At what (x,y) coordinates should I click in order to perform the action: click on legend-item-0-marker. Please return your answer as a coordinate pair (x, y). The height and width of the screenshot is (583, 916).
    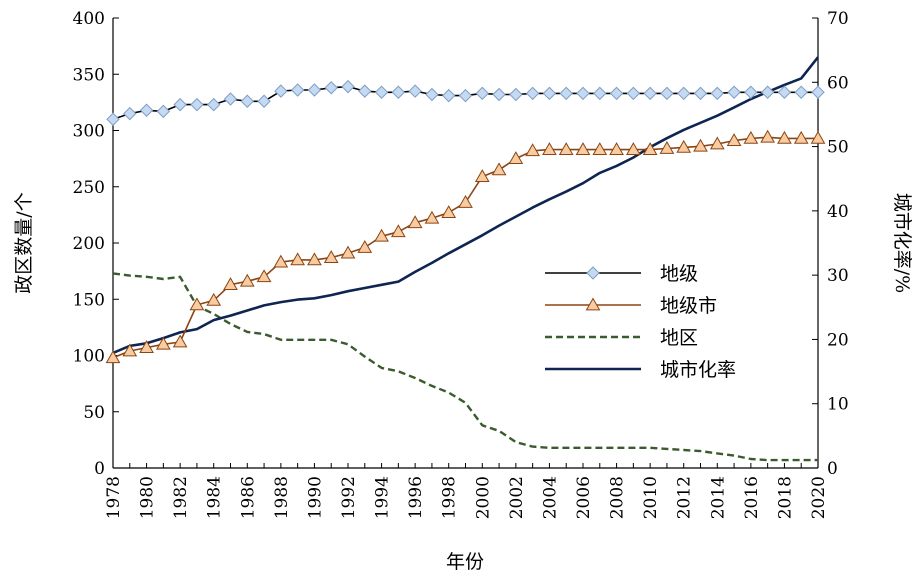
    Looking at the image, I should click on (593, 273).